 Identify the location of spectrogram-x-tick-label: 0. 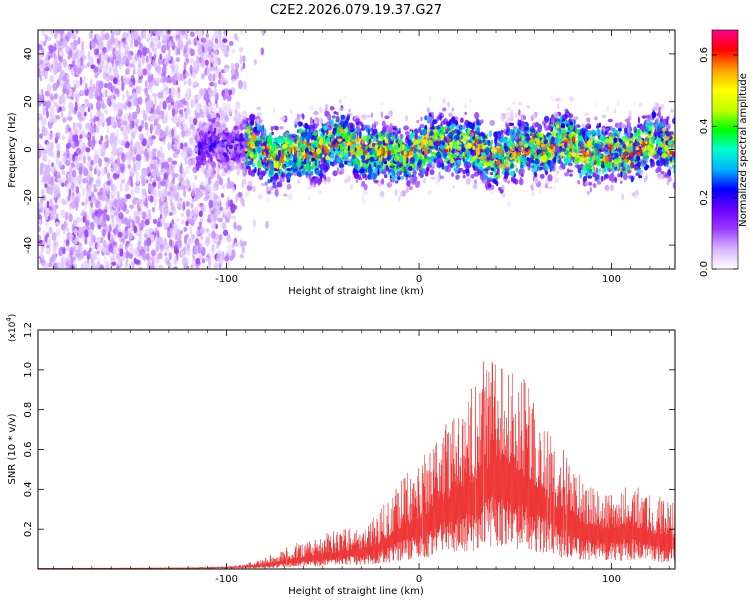
(419, 279).